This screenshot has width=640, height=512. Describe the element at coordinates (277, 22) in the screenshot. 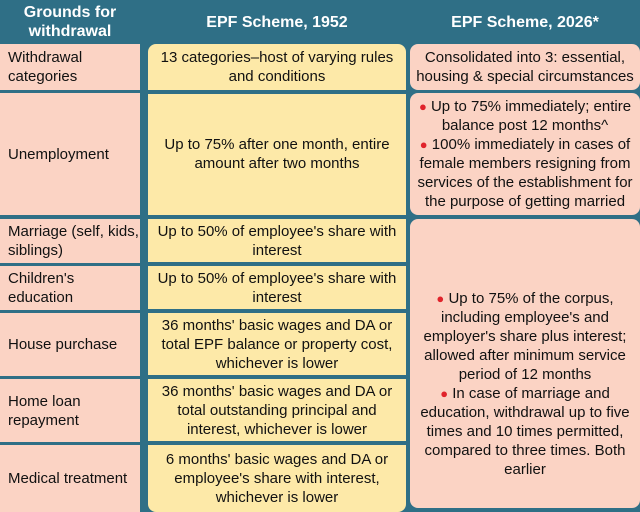

I see `header-epf-1952: EPF Scheme, 1952` at that location.